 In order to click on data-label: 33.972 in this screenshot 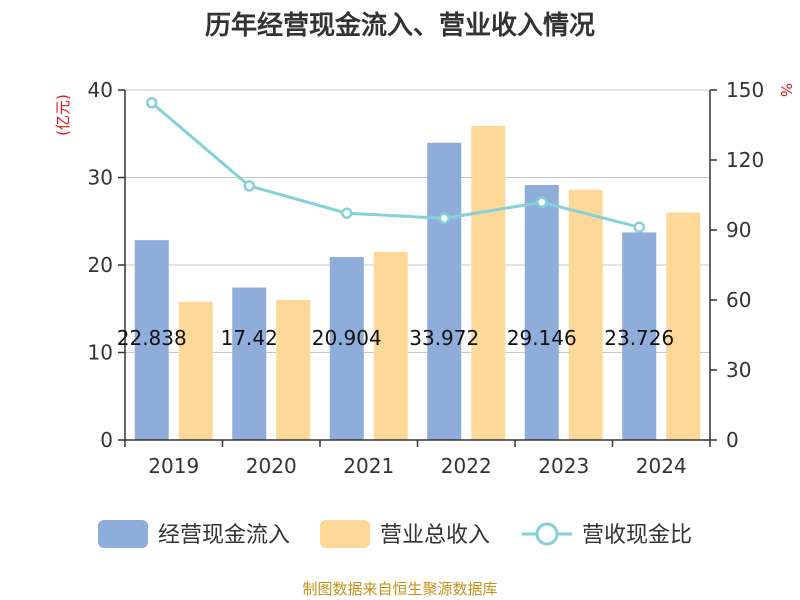, I will do `click(444, 338)`.